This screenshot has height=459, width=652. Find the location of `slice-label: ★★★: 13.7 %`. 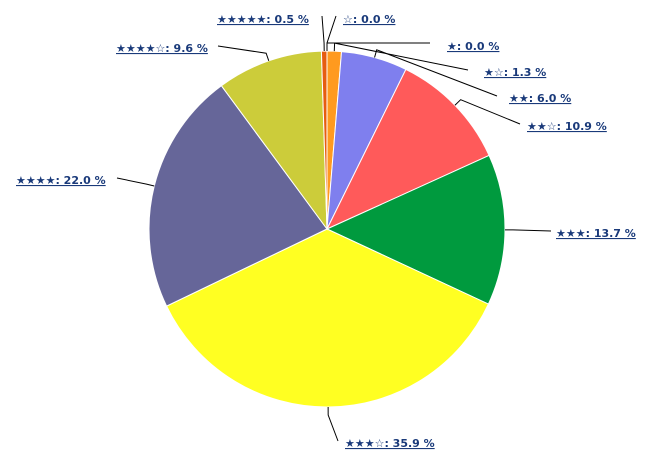

slice-label: ★★★: 13.7 % is located at coordinates (596, 233).